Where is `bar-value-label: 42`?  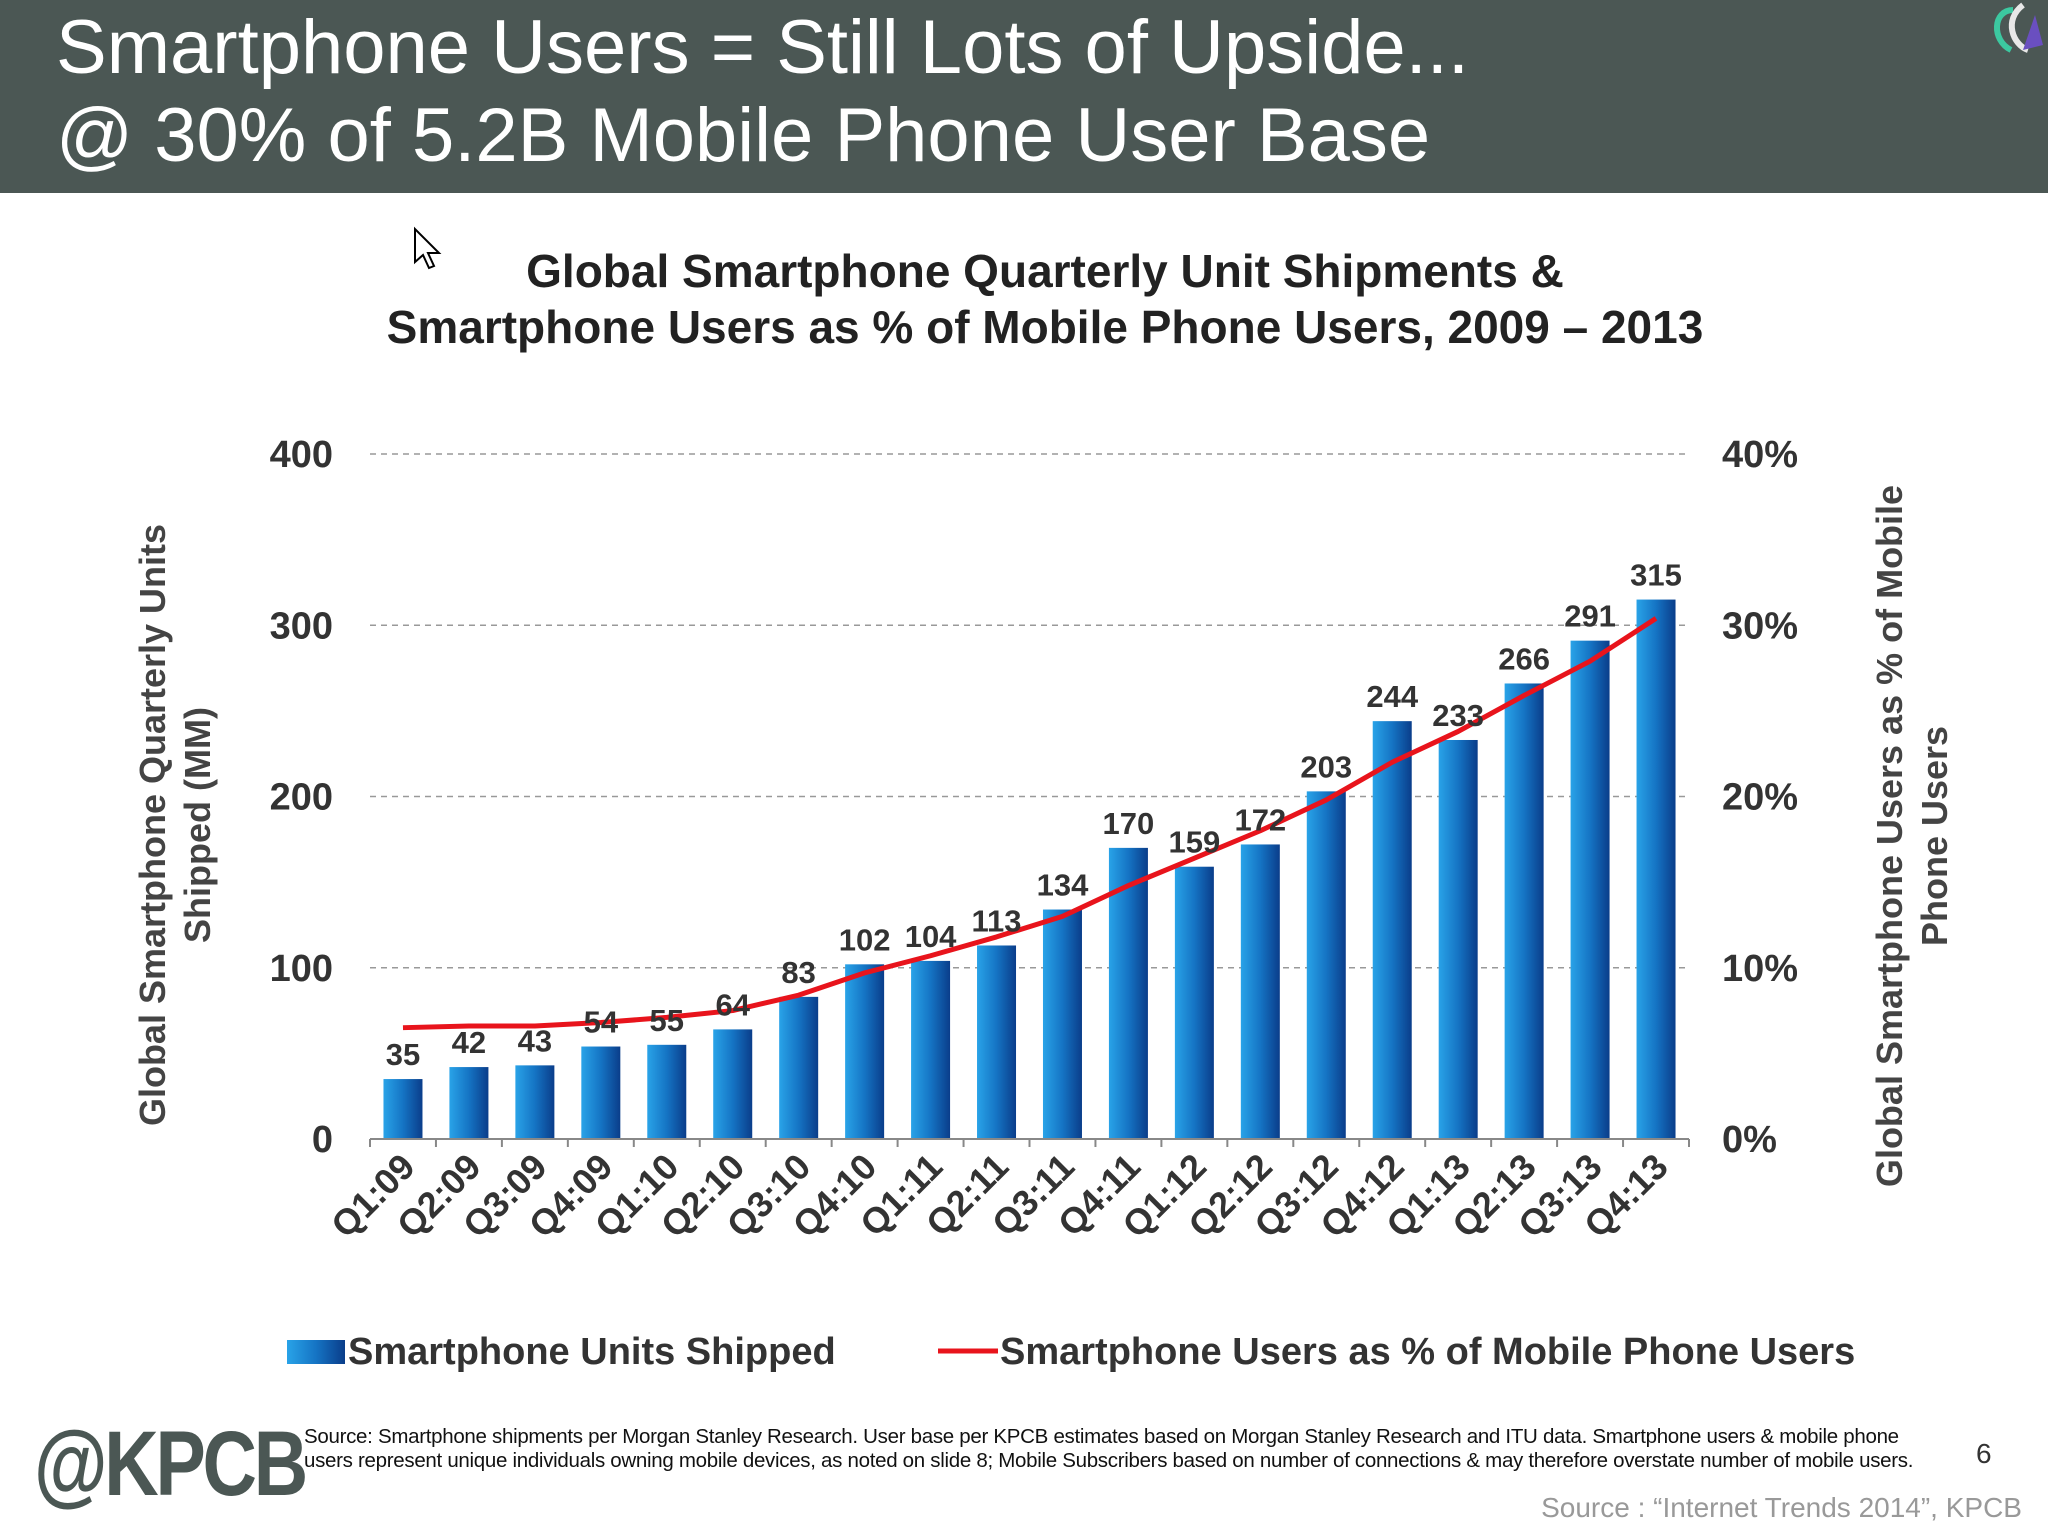 bar-value-label: 42 is located at coordinates (469, 1042).